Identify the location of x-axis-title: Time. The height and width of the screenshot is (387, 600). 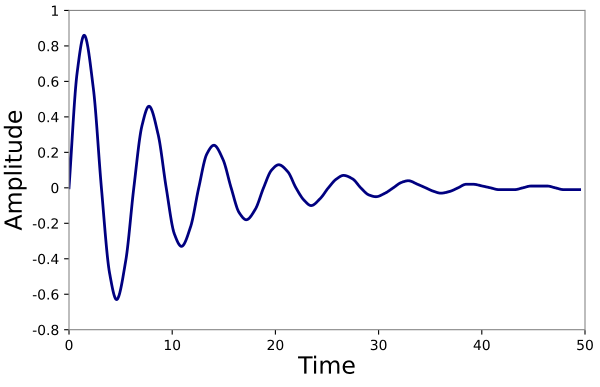
(326, 365).